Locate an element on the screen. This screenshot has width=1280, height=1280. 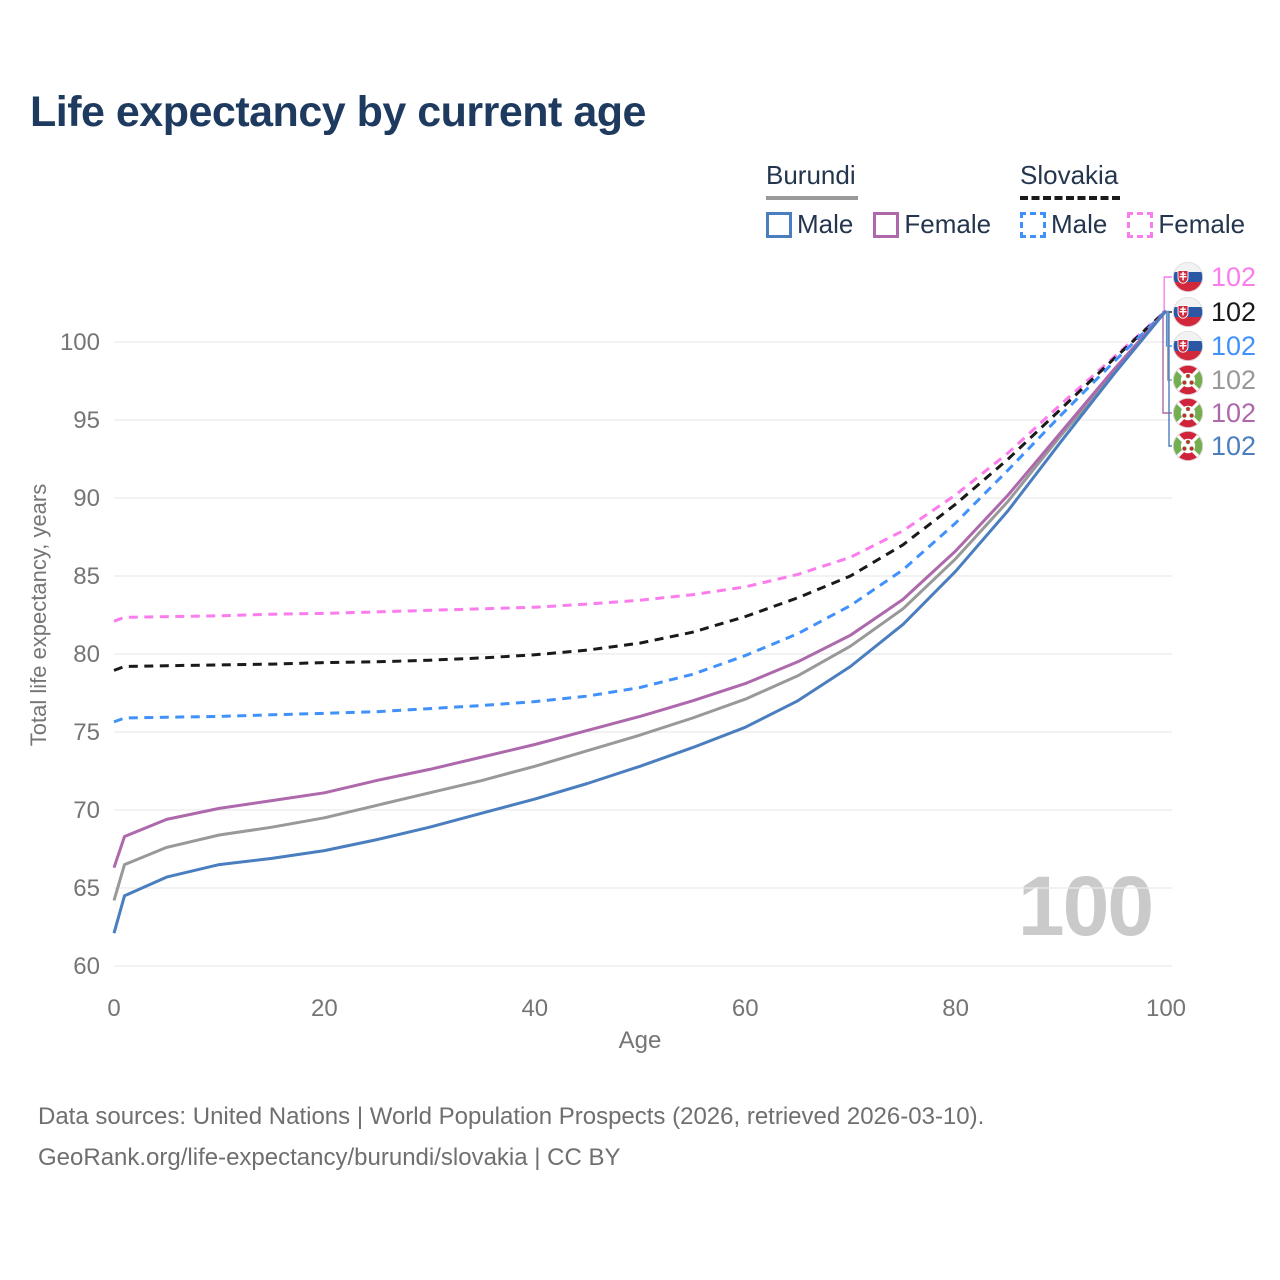
end-label-connector-burundi-female is located at coordinates (1167, 362).